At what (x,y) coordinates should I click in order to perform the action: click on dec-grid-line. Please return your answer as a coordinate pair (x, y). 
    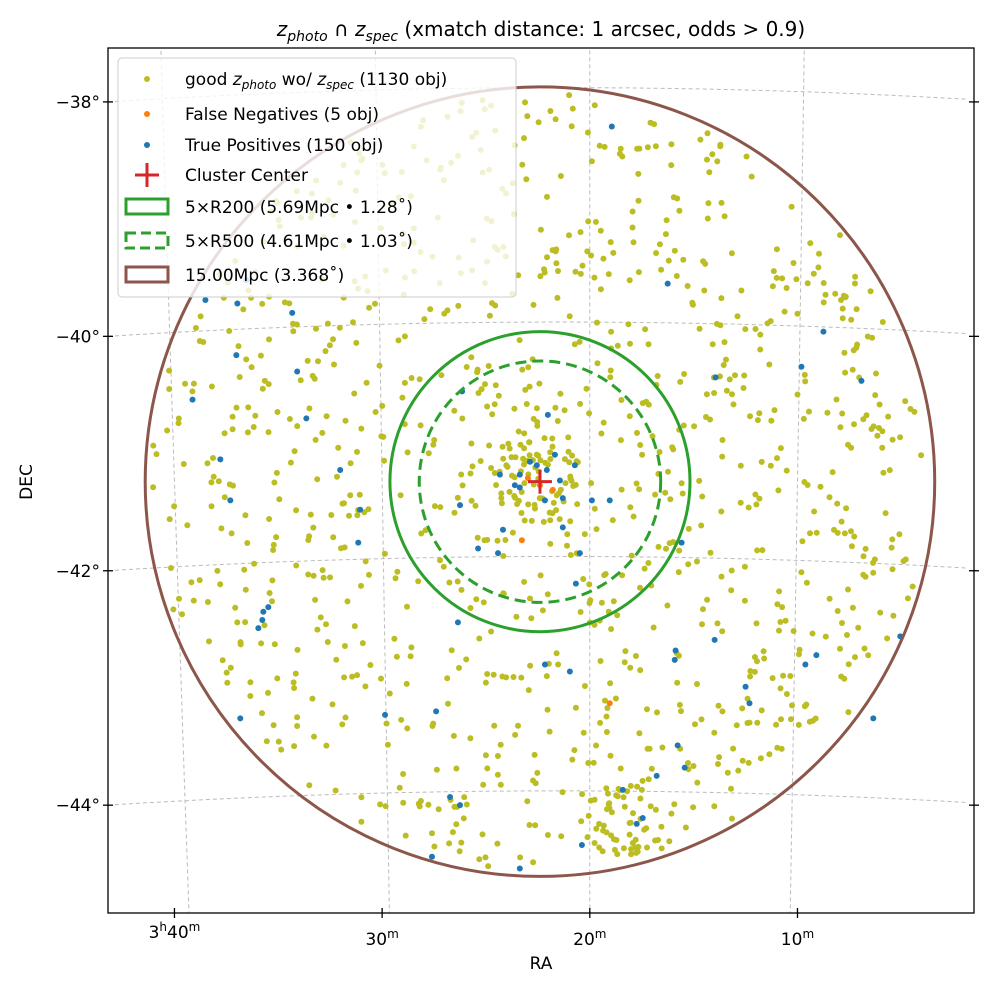
    Looking at the image, I should click on (538, 563).